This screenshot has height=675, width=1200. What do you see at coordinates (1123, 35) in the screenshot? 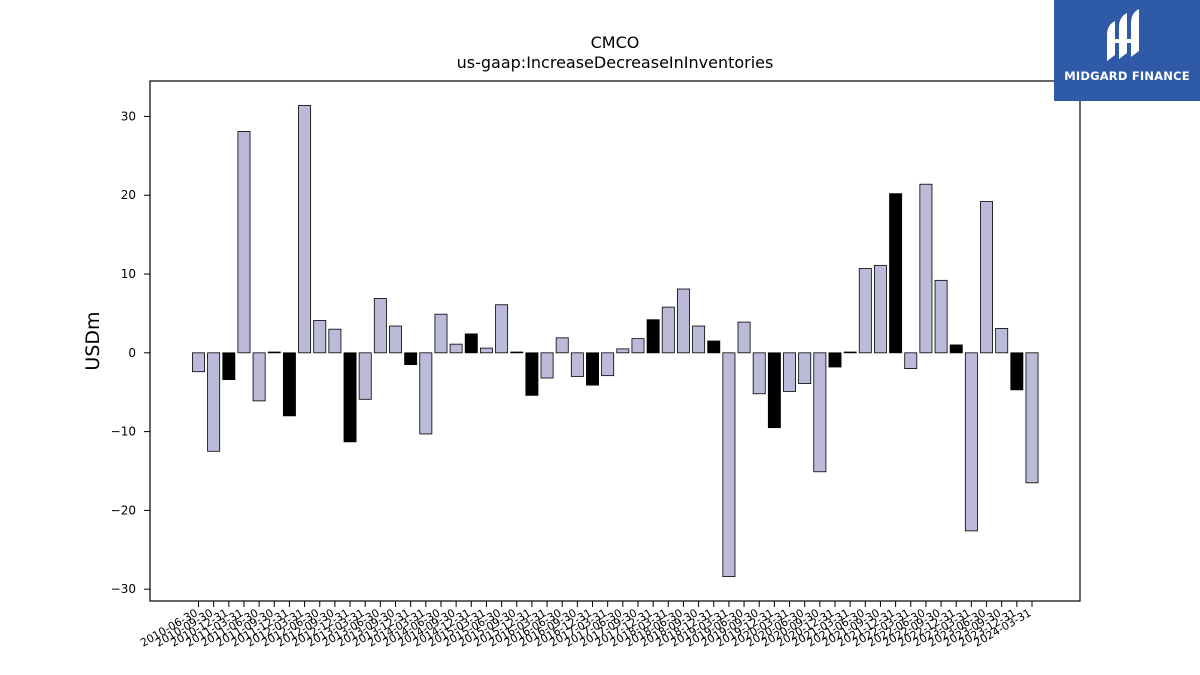
I see `midgard-logo-icon` at bounding box center [1123, 35].